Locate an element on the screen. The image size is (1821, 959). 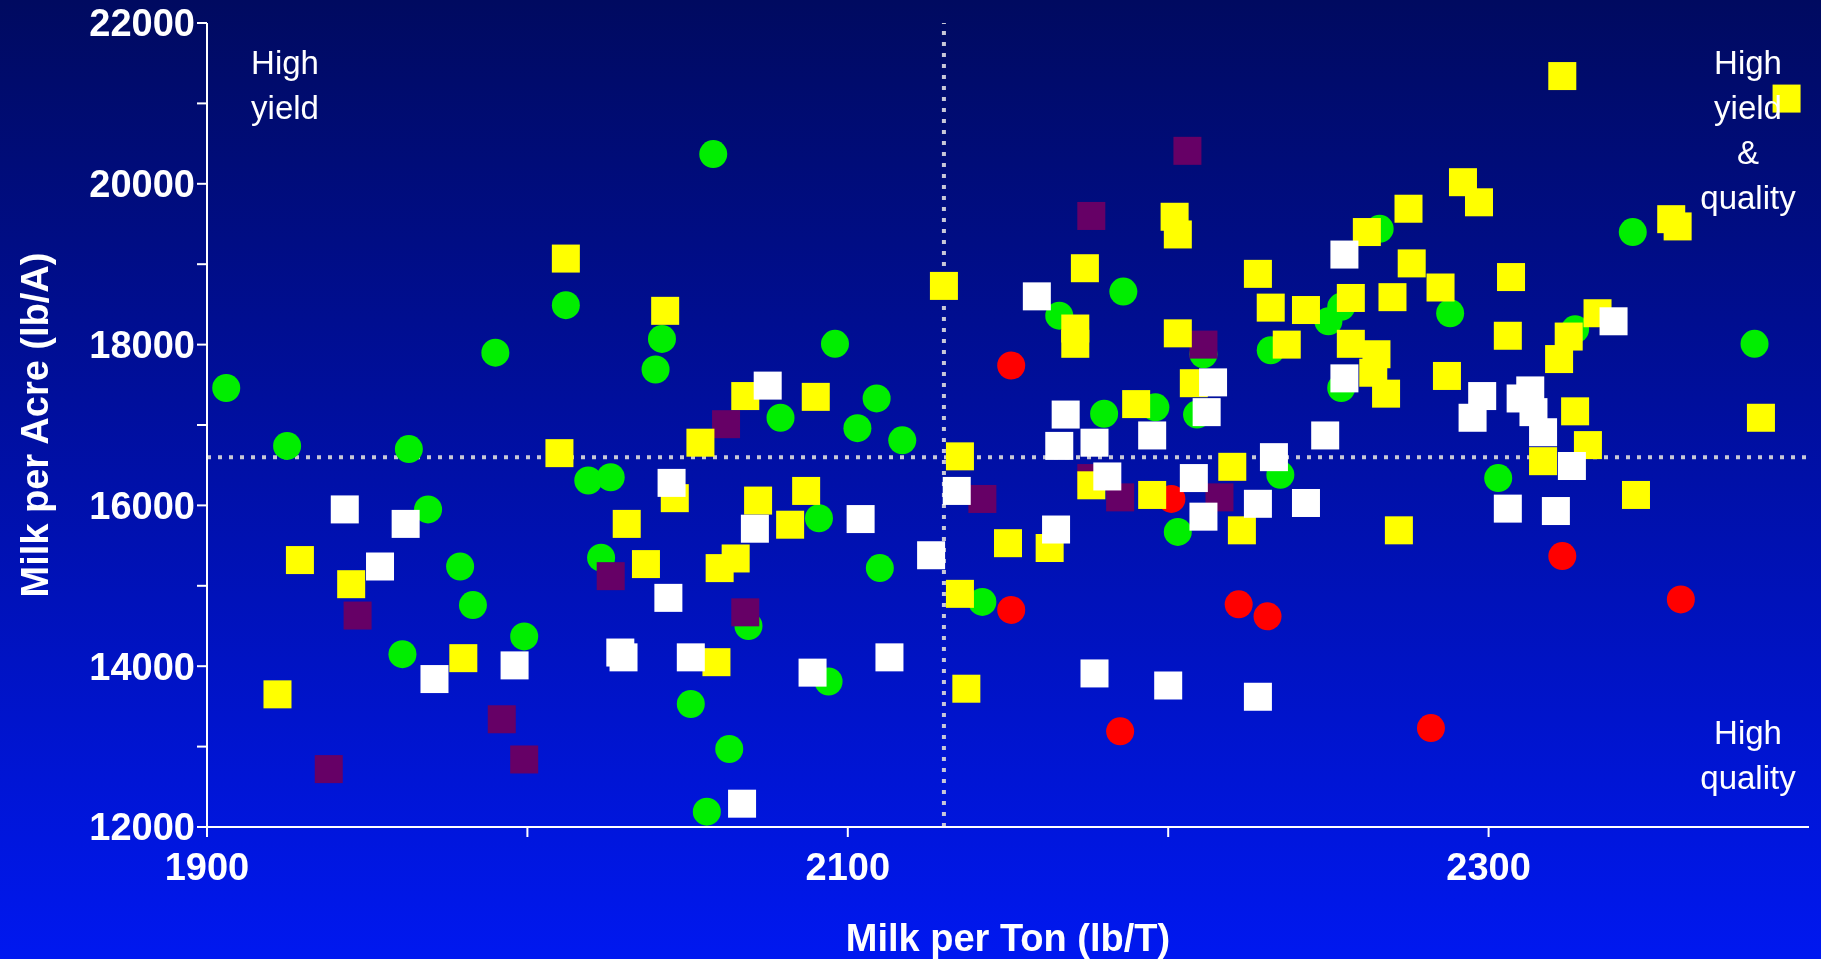
x-axis-title: Milk per Ton (lb/T) is located at coordinates (1008, 938).